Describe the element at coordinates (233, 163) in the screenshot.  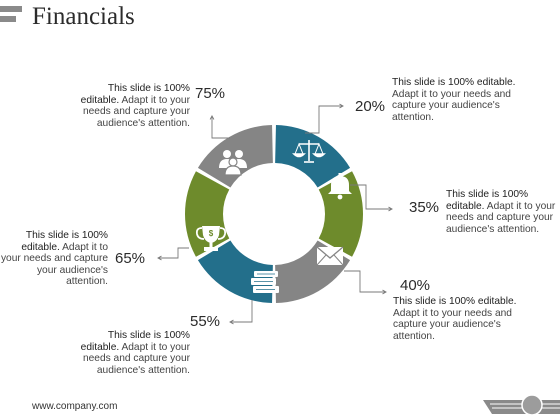
I see `people-icon` at that location.